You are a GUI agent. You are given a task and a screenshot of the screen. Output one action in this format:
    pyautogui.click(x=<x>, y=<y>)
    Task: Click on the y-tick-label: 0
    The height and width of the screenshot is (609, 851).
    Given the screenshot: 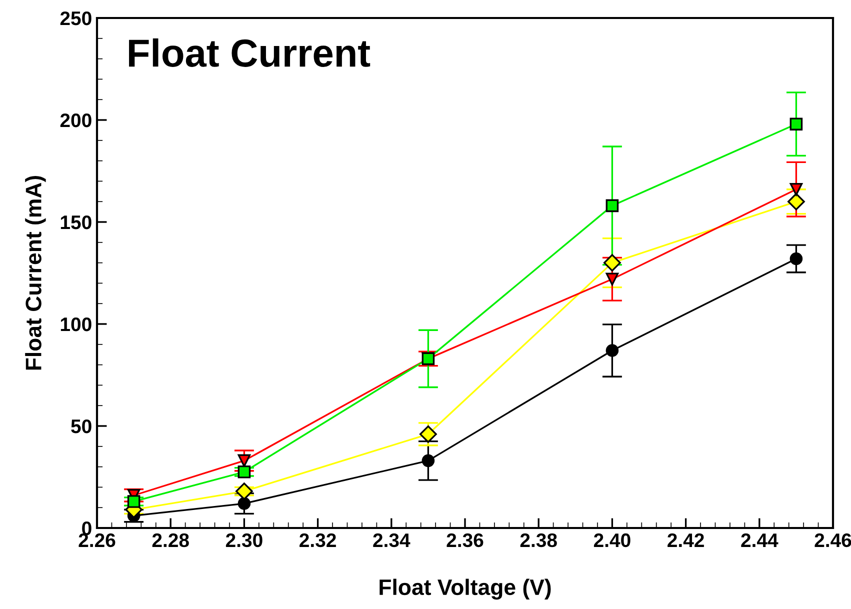 What is the action you would take?
    pyautogui.click(x=87, y=528)
    